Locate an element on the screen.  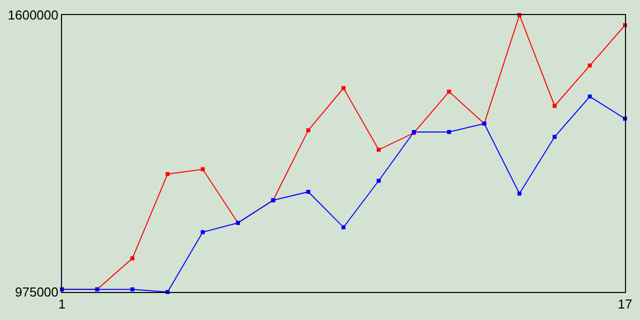
y-tick-label: 975000 is located at coordinates (36, 292).